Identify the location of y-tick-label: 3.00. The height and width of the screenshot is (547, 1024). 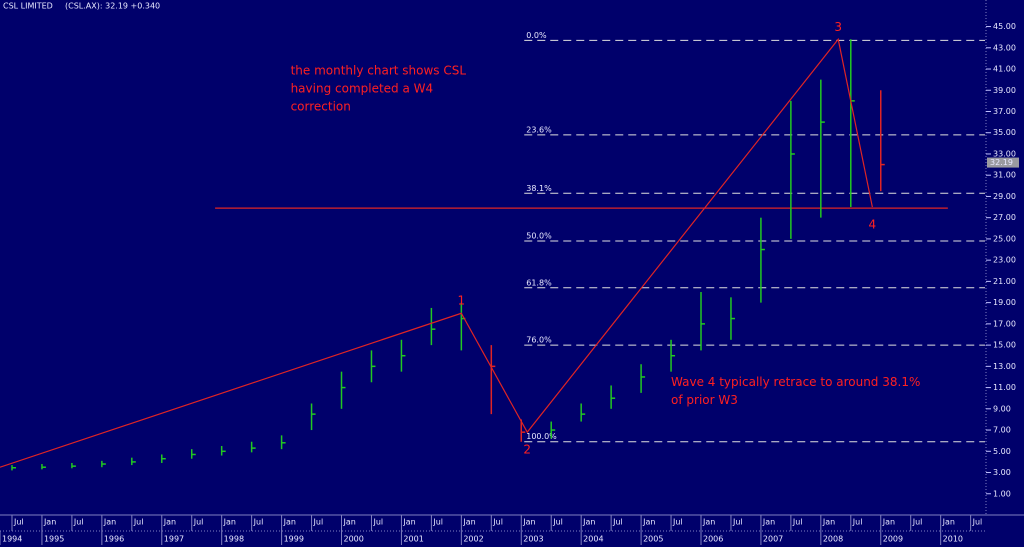
(1002, 472).